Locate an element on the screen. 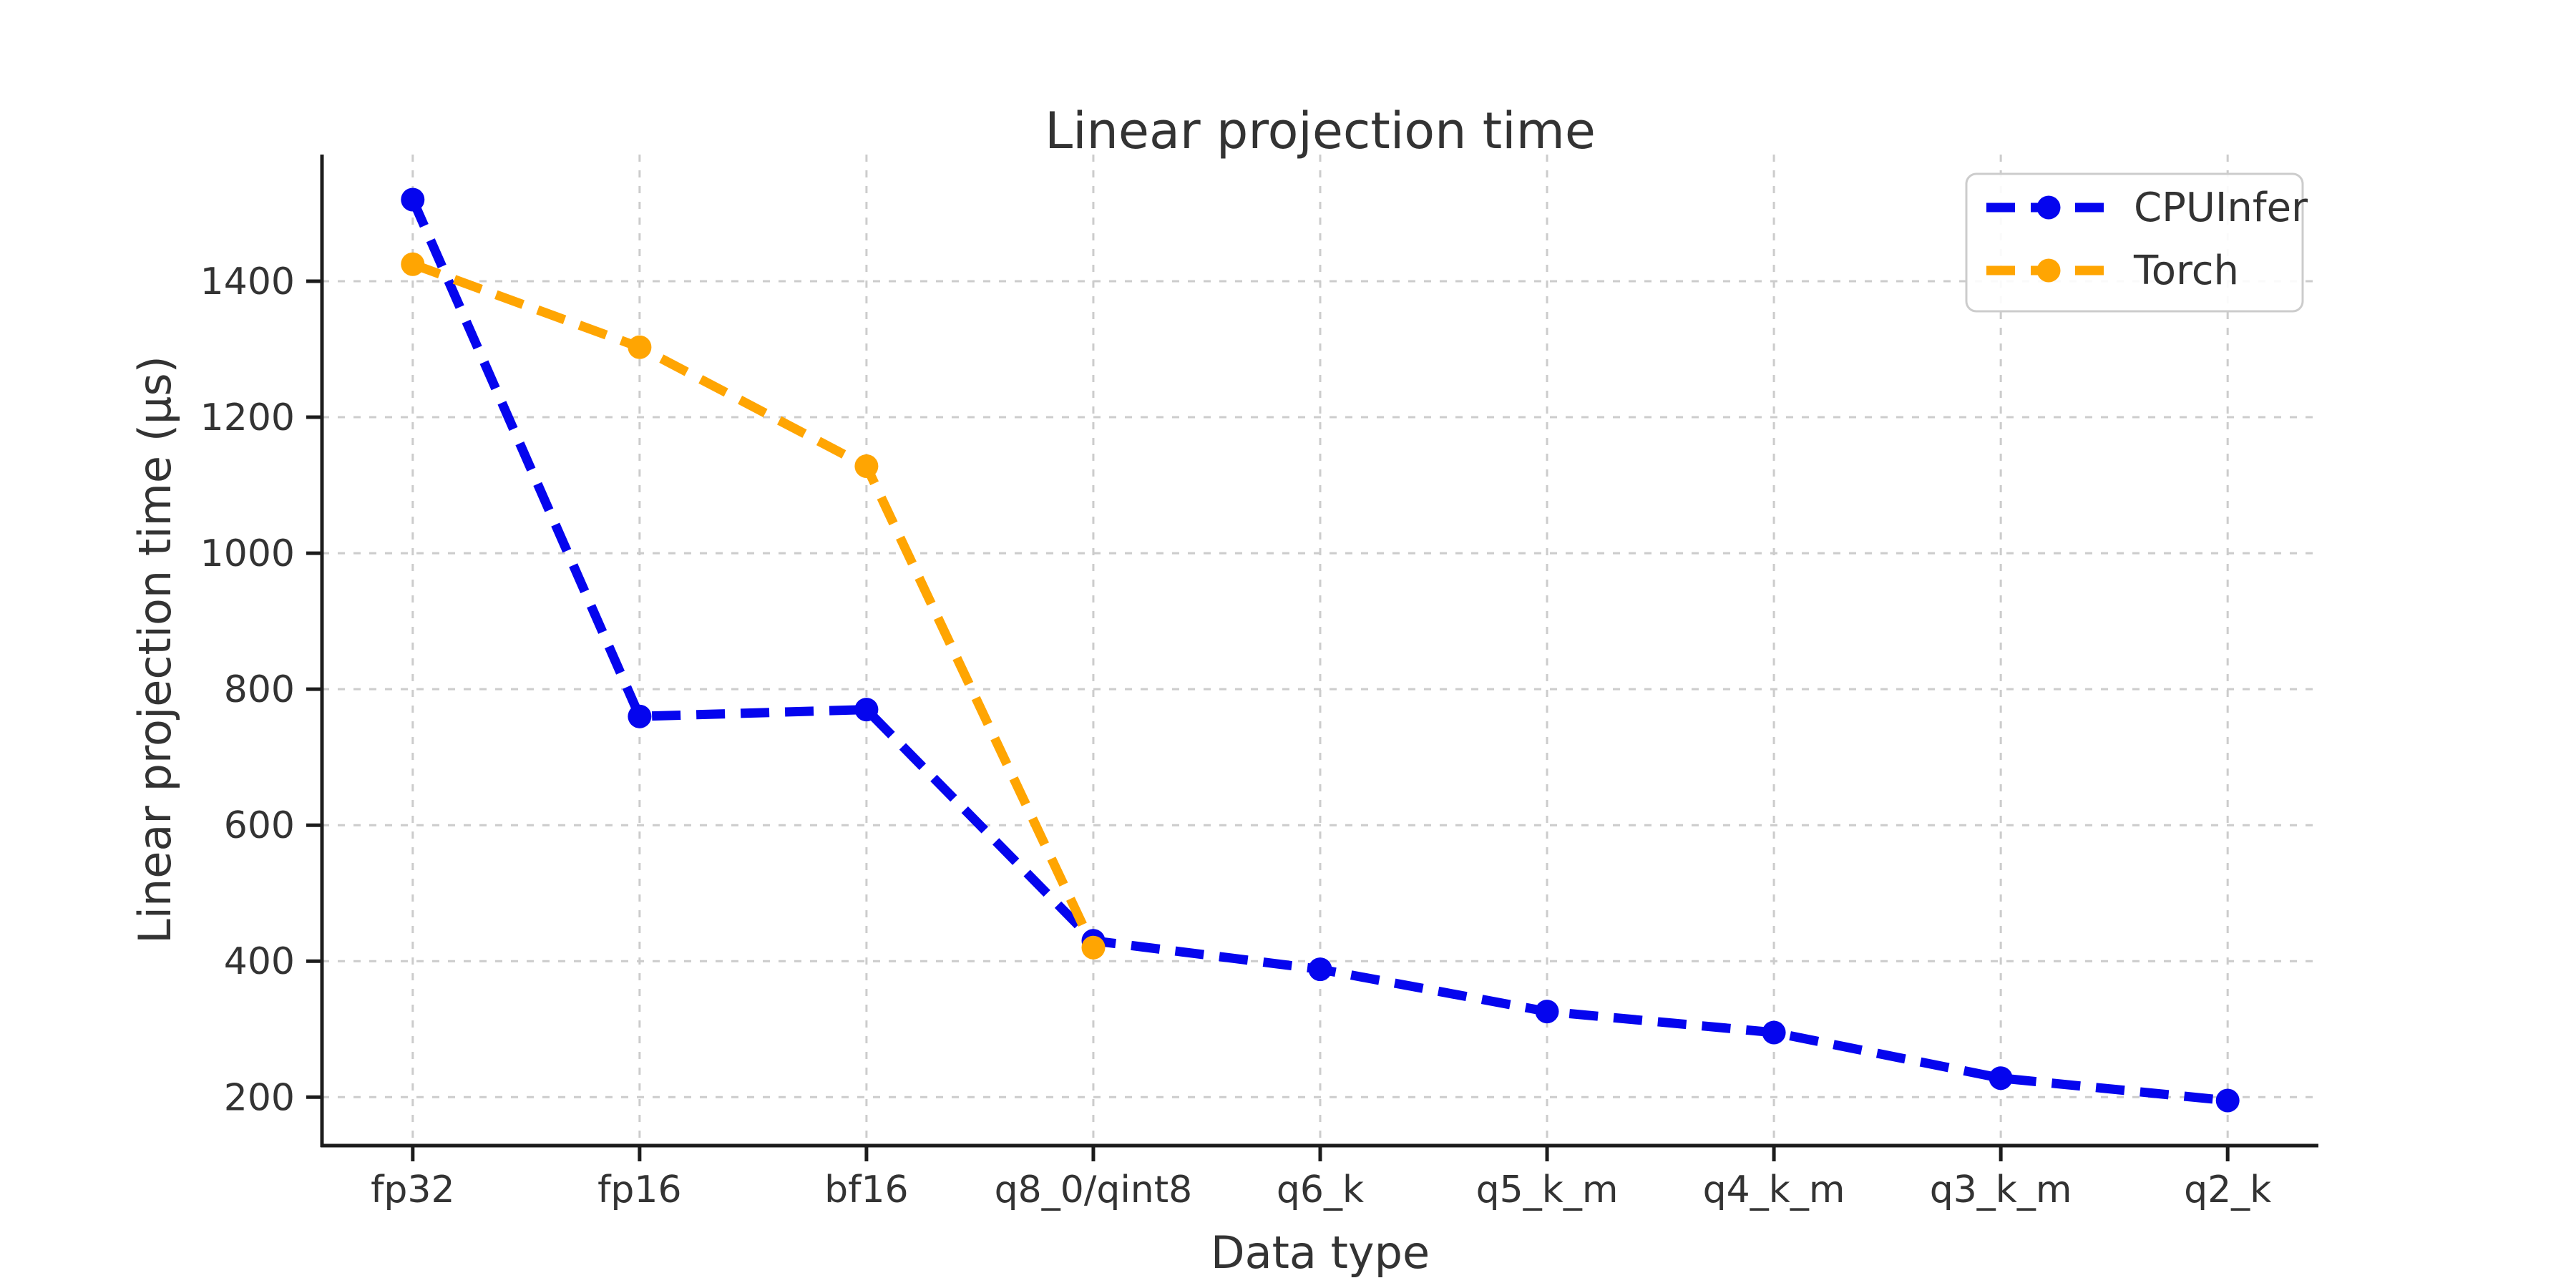  data-point-cpuinfer-q3-k-m is located at coordinates (2001, 1078).